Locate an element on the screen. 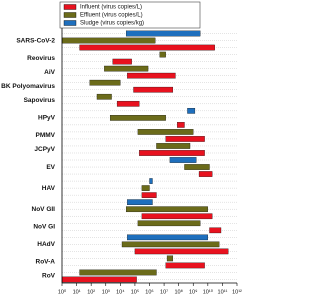 Image resolution: width=320 pixels, height=300 pixels. category-label: HAV is located at coordinates (49, 188).